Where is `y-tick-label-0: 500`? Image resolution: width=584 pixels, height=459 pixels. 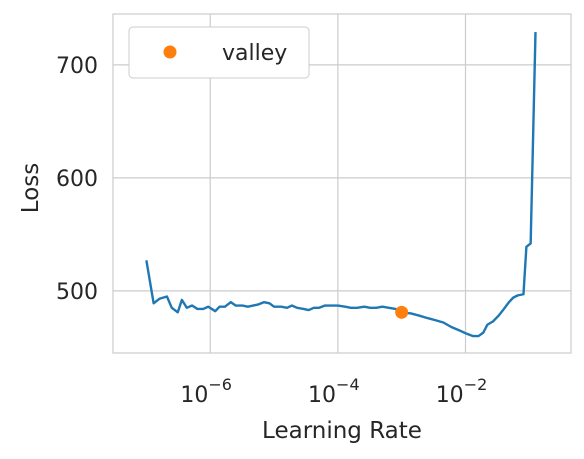
y-tick-label-0: 500 is located at coordinates (77, 292).